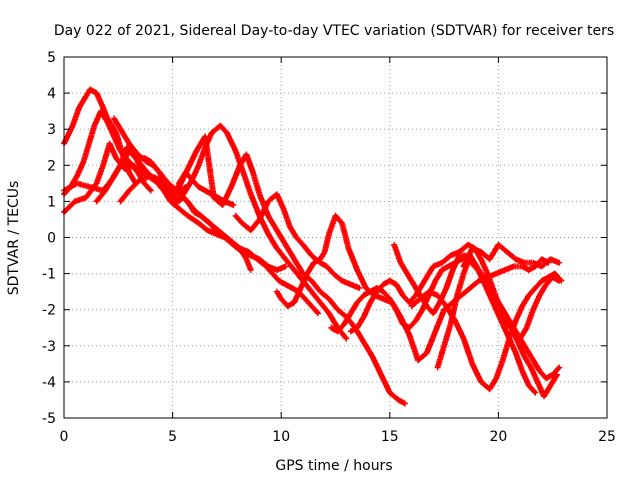  What do you see at coordinates (498, 437) in the screenshot?
I see `x-tick-label: 20` at bounding box center [498, 437].